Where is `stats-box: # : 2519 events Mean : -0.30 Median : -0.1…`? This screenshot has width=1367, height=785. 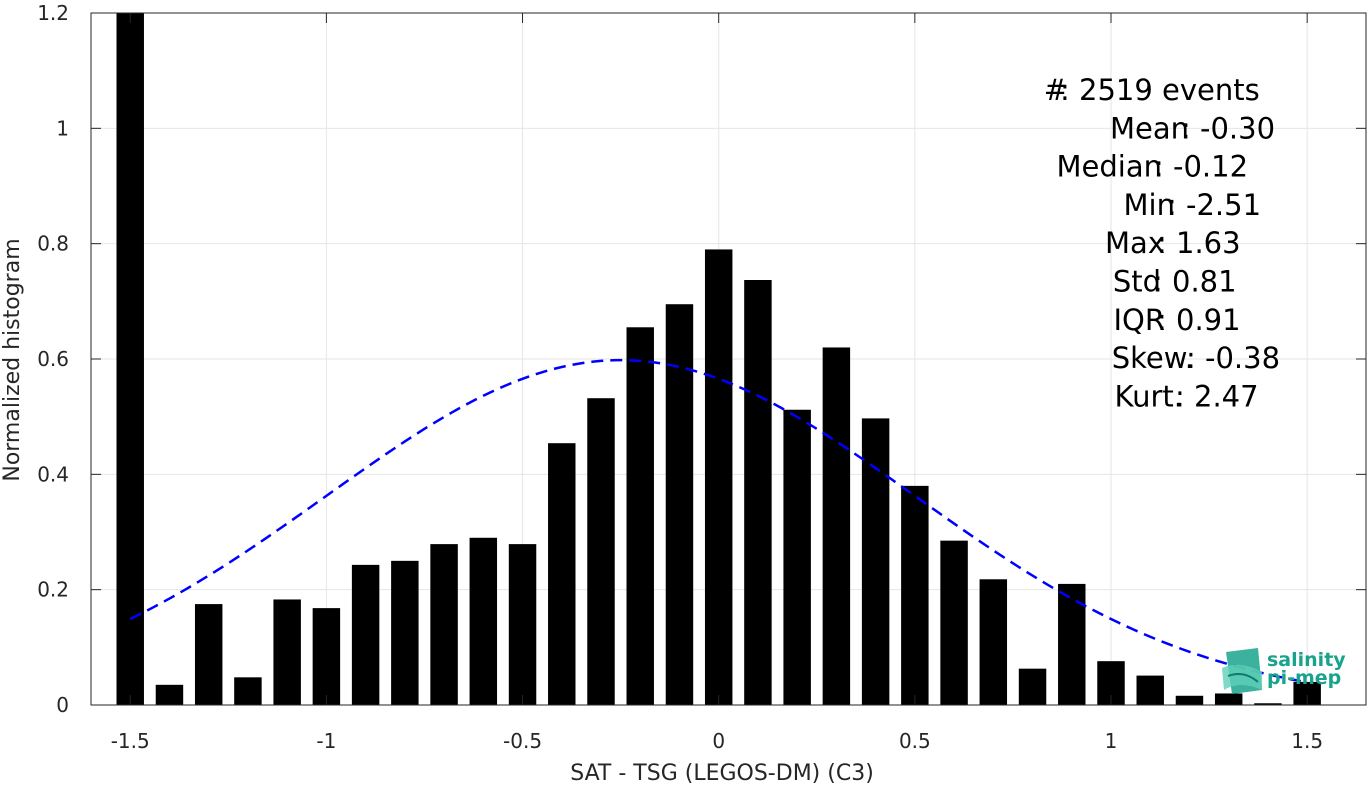
stats-box: # : 2519 events Mean : -0.30 Median : -0.1… is located at coordinates (1162, 243).